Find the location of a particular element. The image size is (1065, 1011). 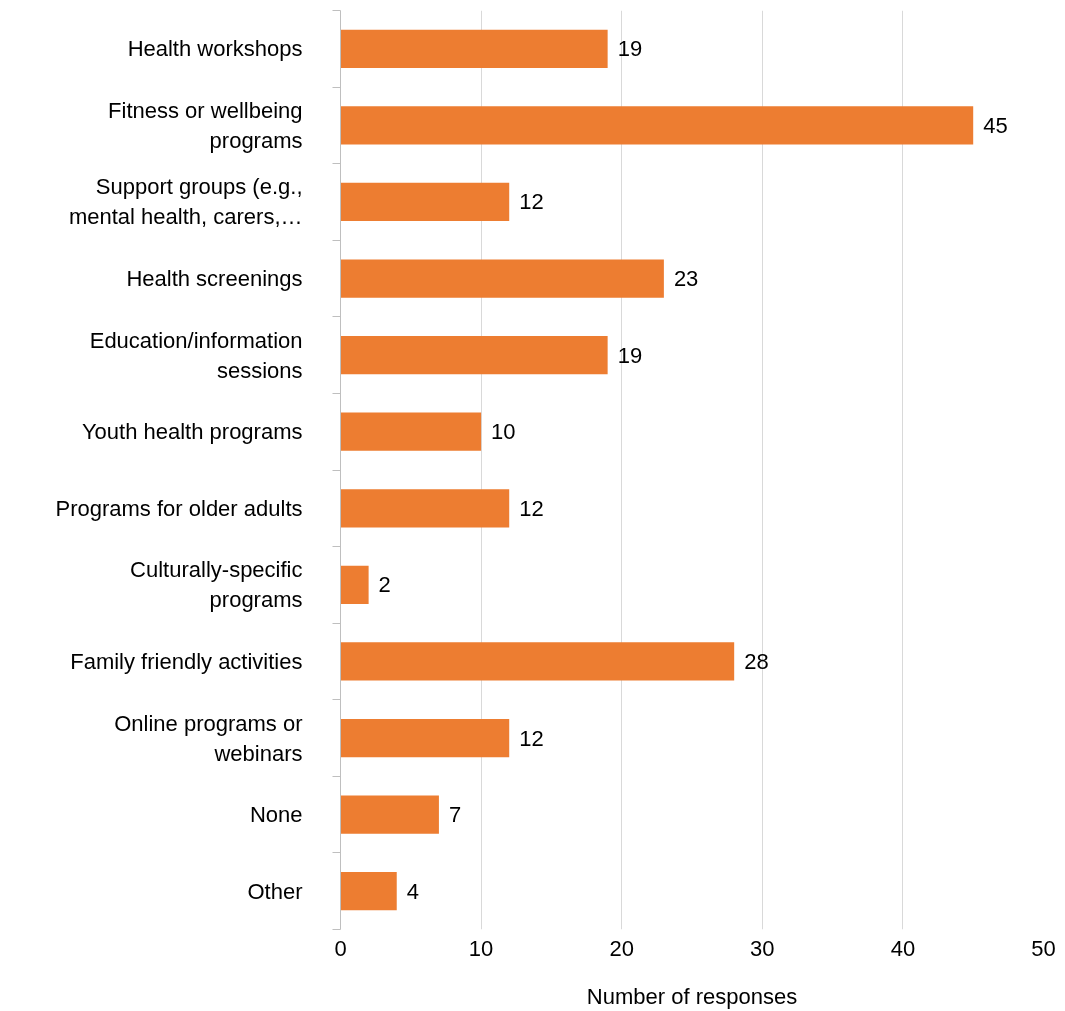

y-tick-label: Family friendly activities is located at coordinates (186, 661).